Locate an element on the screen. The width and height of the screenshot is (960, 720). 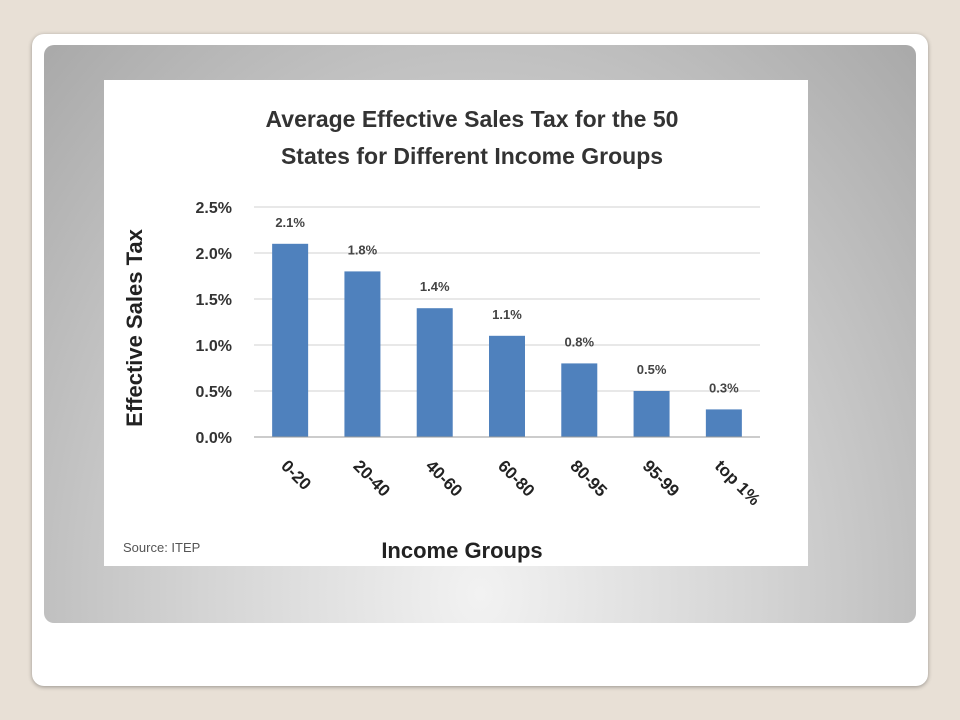
data-label: 0.8% is located at coordinates (579, 341).